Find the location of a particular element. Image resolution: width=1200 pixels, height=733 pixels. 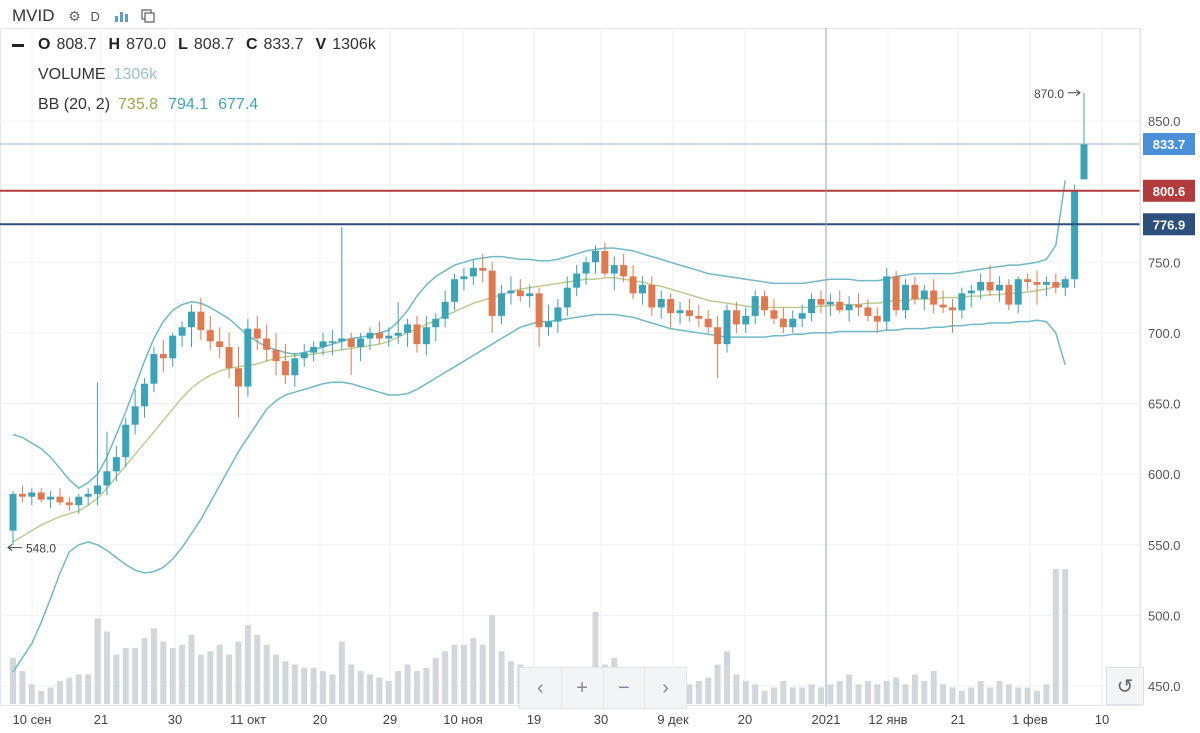

resistance-tag is located at coordinates (1169, 190).